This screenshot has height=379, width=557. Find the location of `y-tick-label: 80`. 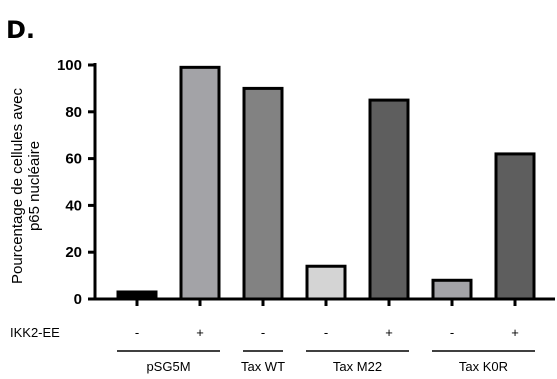

y-tick-label: 80 is located at coordinates (73, 112).